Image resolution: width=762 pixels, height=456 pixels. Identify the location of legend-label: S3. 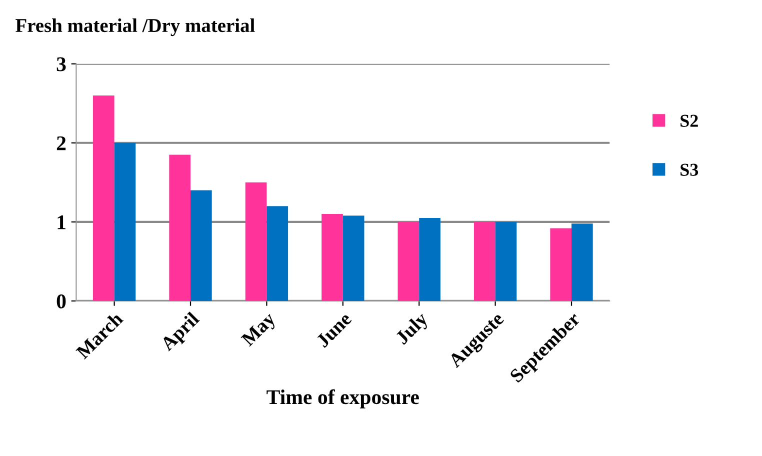
(689, 170).